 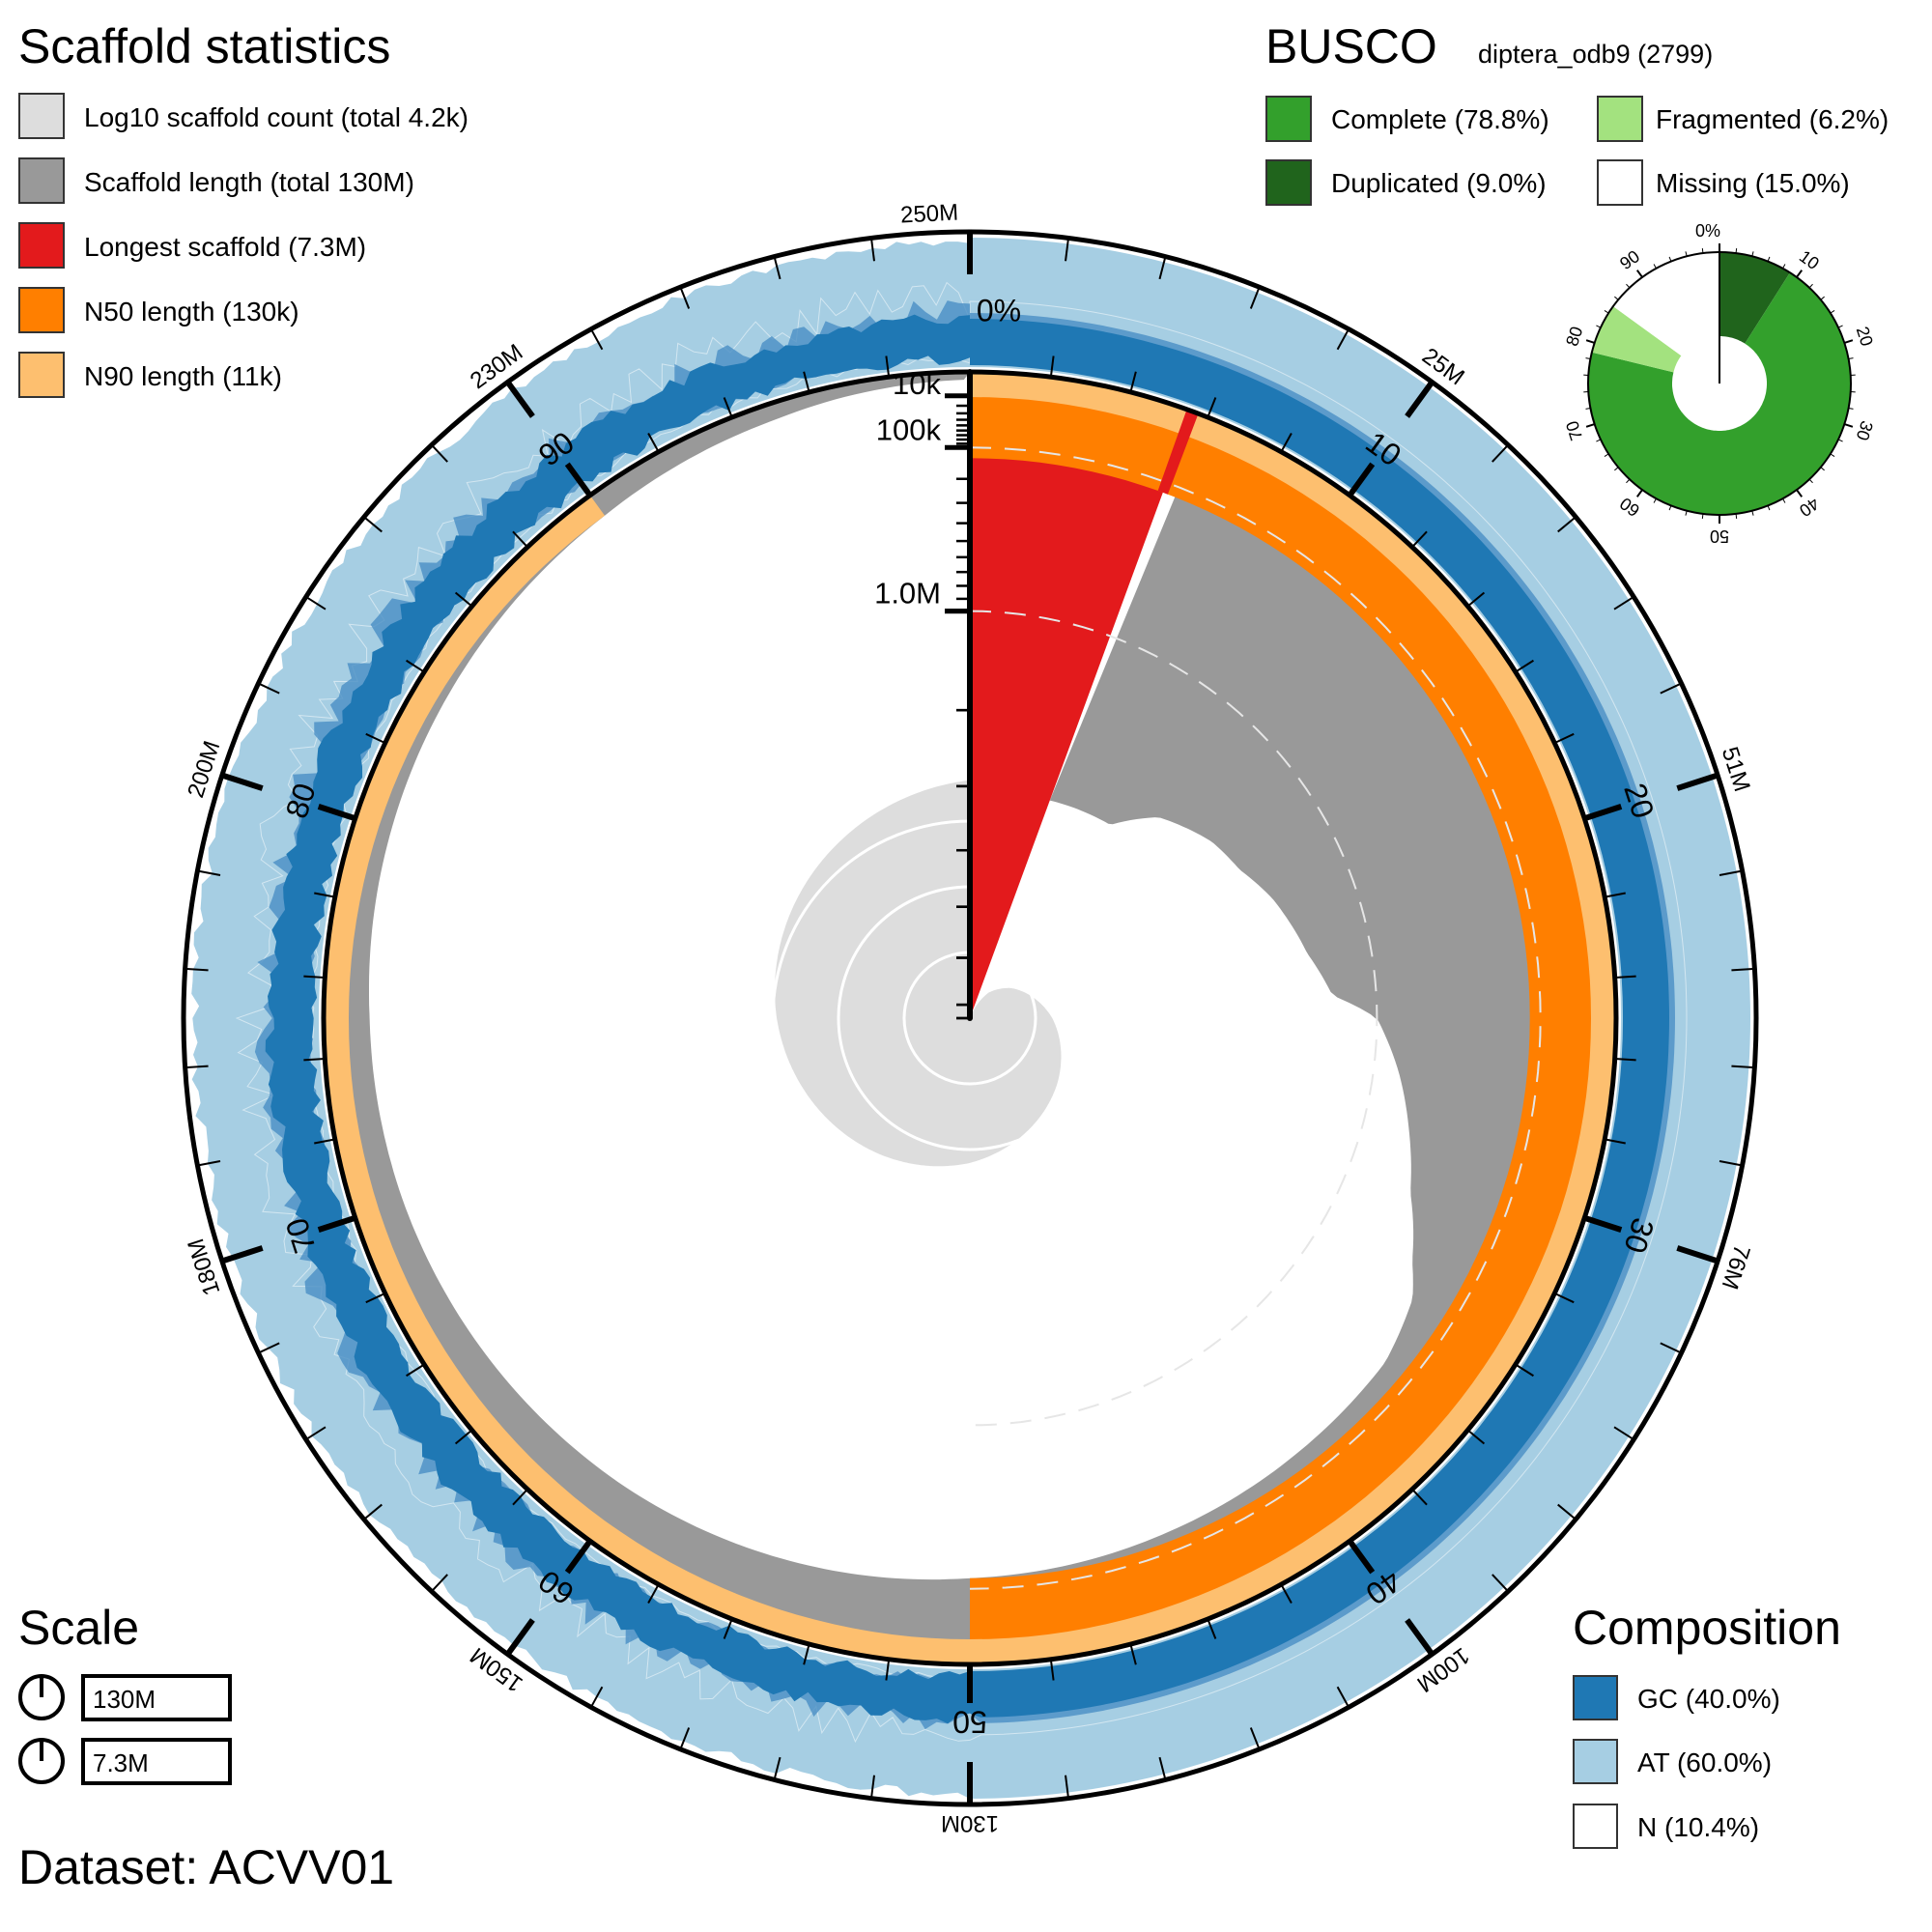 What do you see at coordinates (1707, 1628) in the screenshot?
I see `composition-title: Composition` at bounding box center [1707, 1628].